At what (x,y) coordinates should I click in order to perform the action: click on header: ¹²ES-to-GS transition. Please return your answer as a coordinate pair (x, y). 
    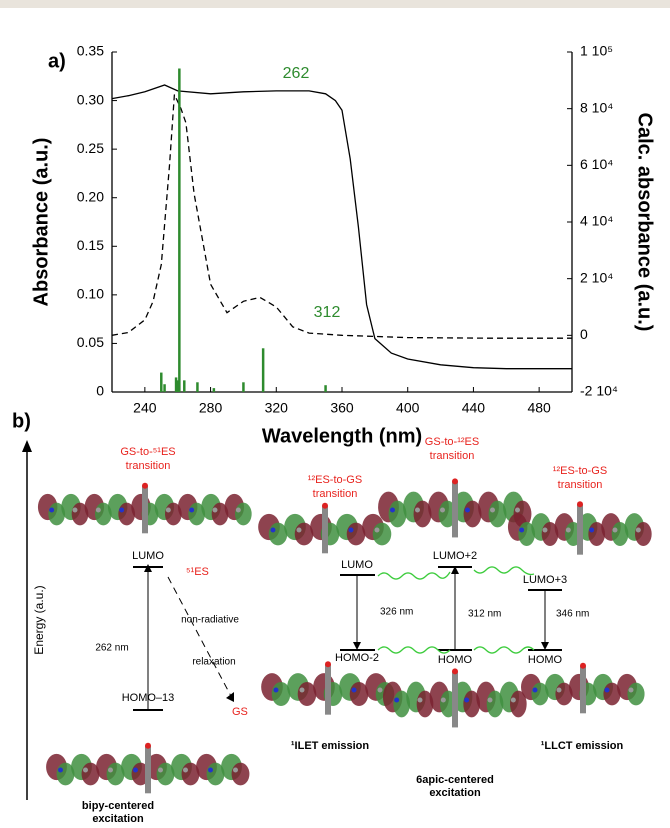
    Looking at the image, I should click on (335, 487).